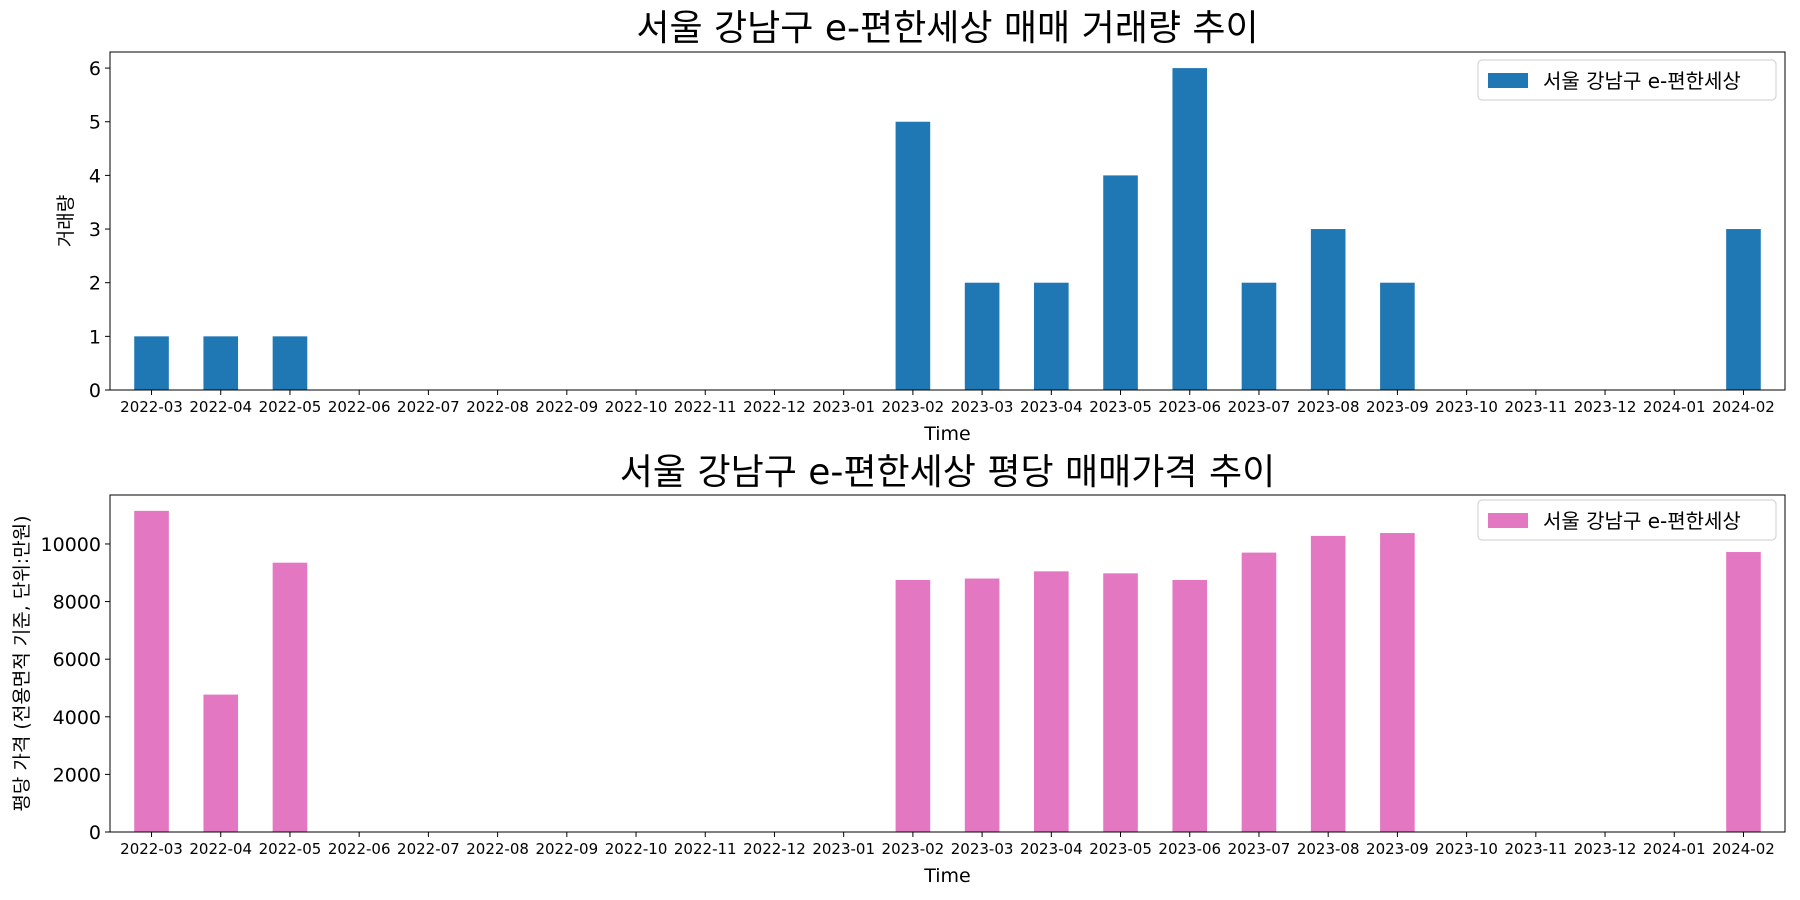 The height and width of the screenshot is (900, 1800). Describe the element at coordinates (66, 221) in the screenshot. I see `y-axis-label: 거래량` at that location.